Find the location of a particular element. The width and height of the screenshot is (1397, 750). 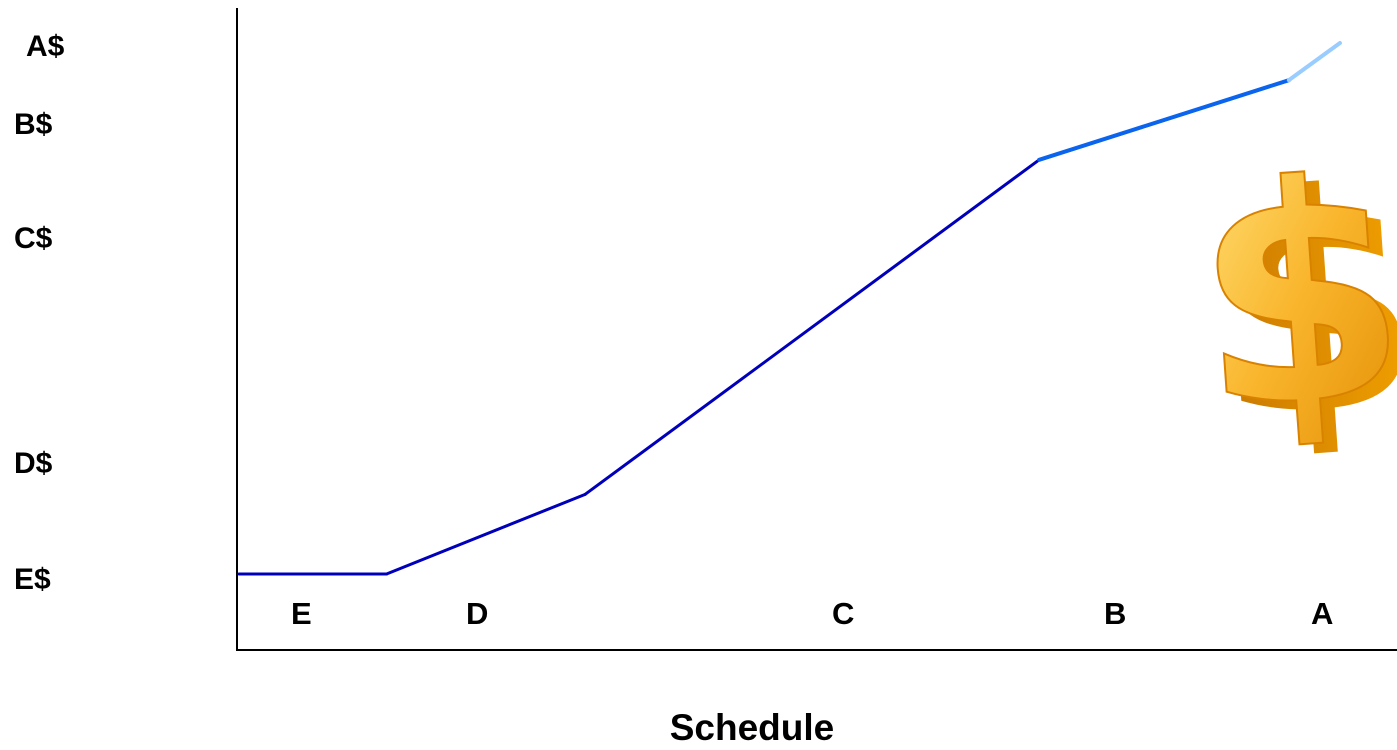

y-tick-label-a: A$ is located at coordinates (45, 46).